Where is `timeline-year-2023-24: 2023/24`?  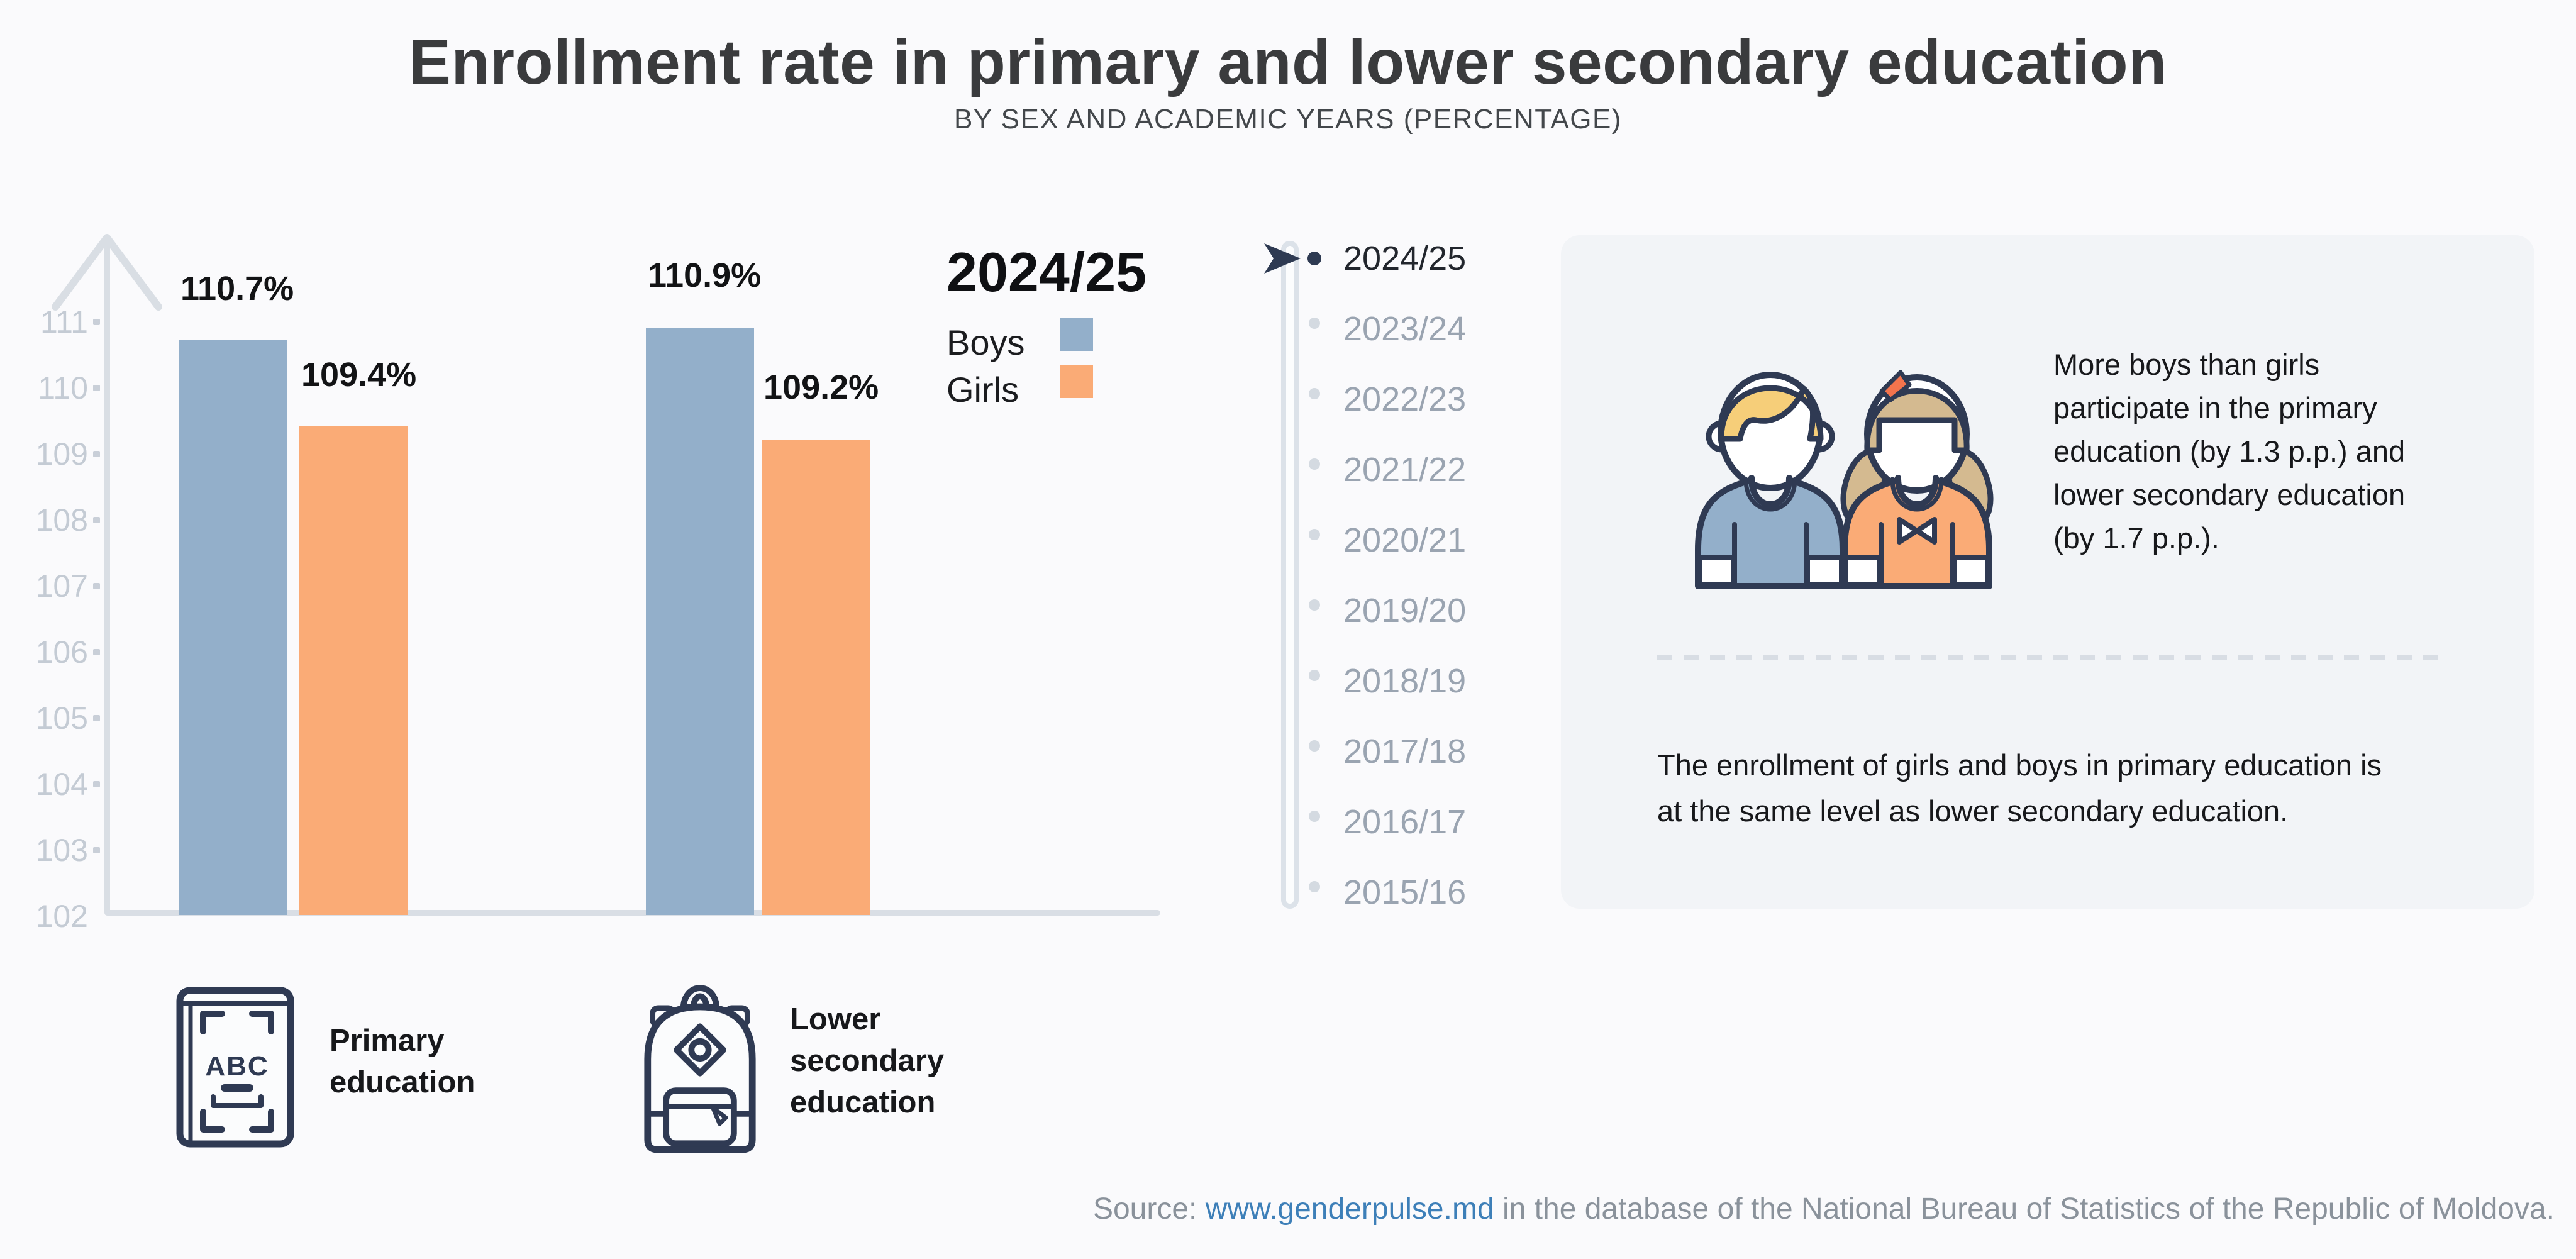 timeline-year-2023-24: 2023/24 is located at coordinates (1405, 329).